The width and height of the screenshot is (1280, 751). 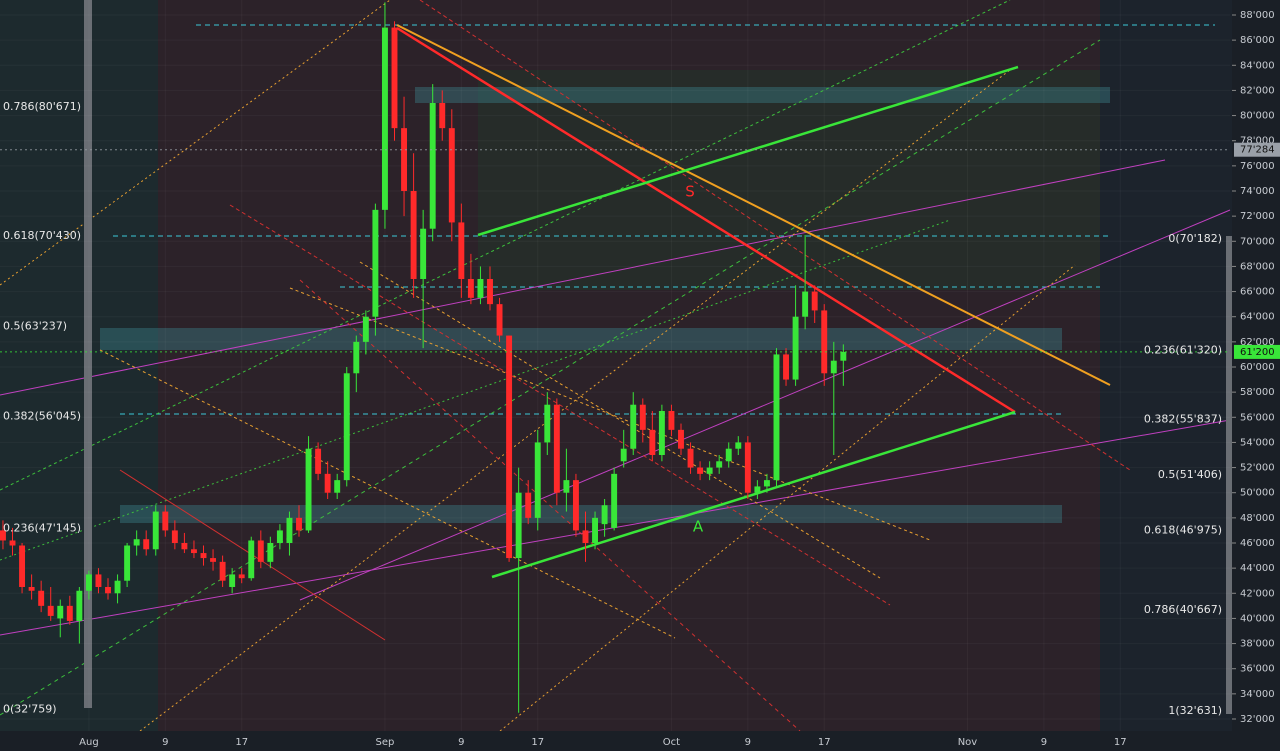 I want to click on y-tick-label: 50'000, so click(x=1257, y=493).